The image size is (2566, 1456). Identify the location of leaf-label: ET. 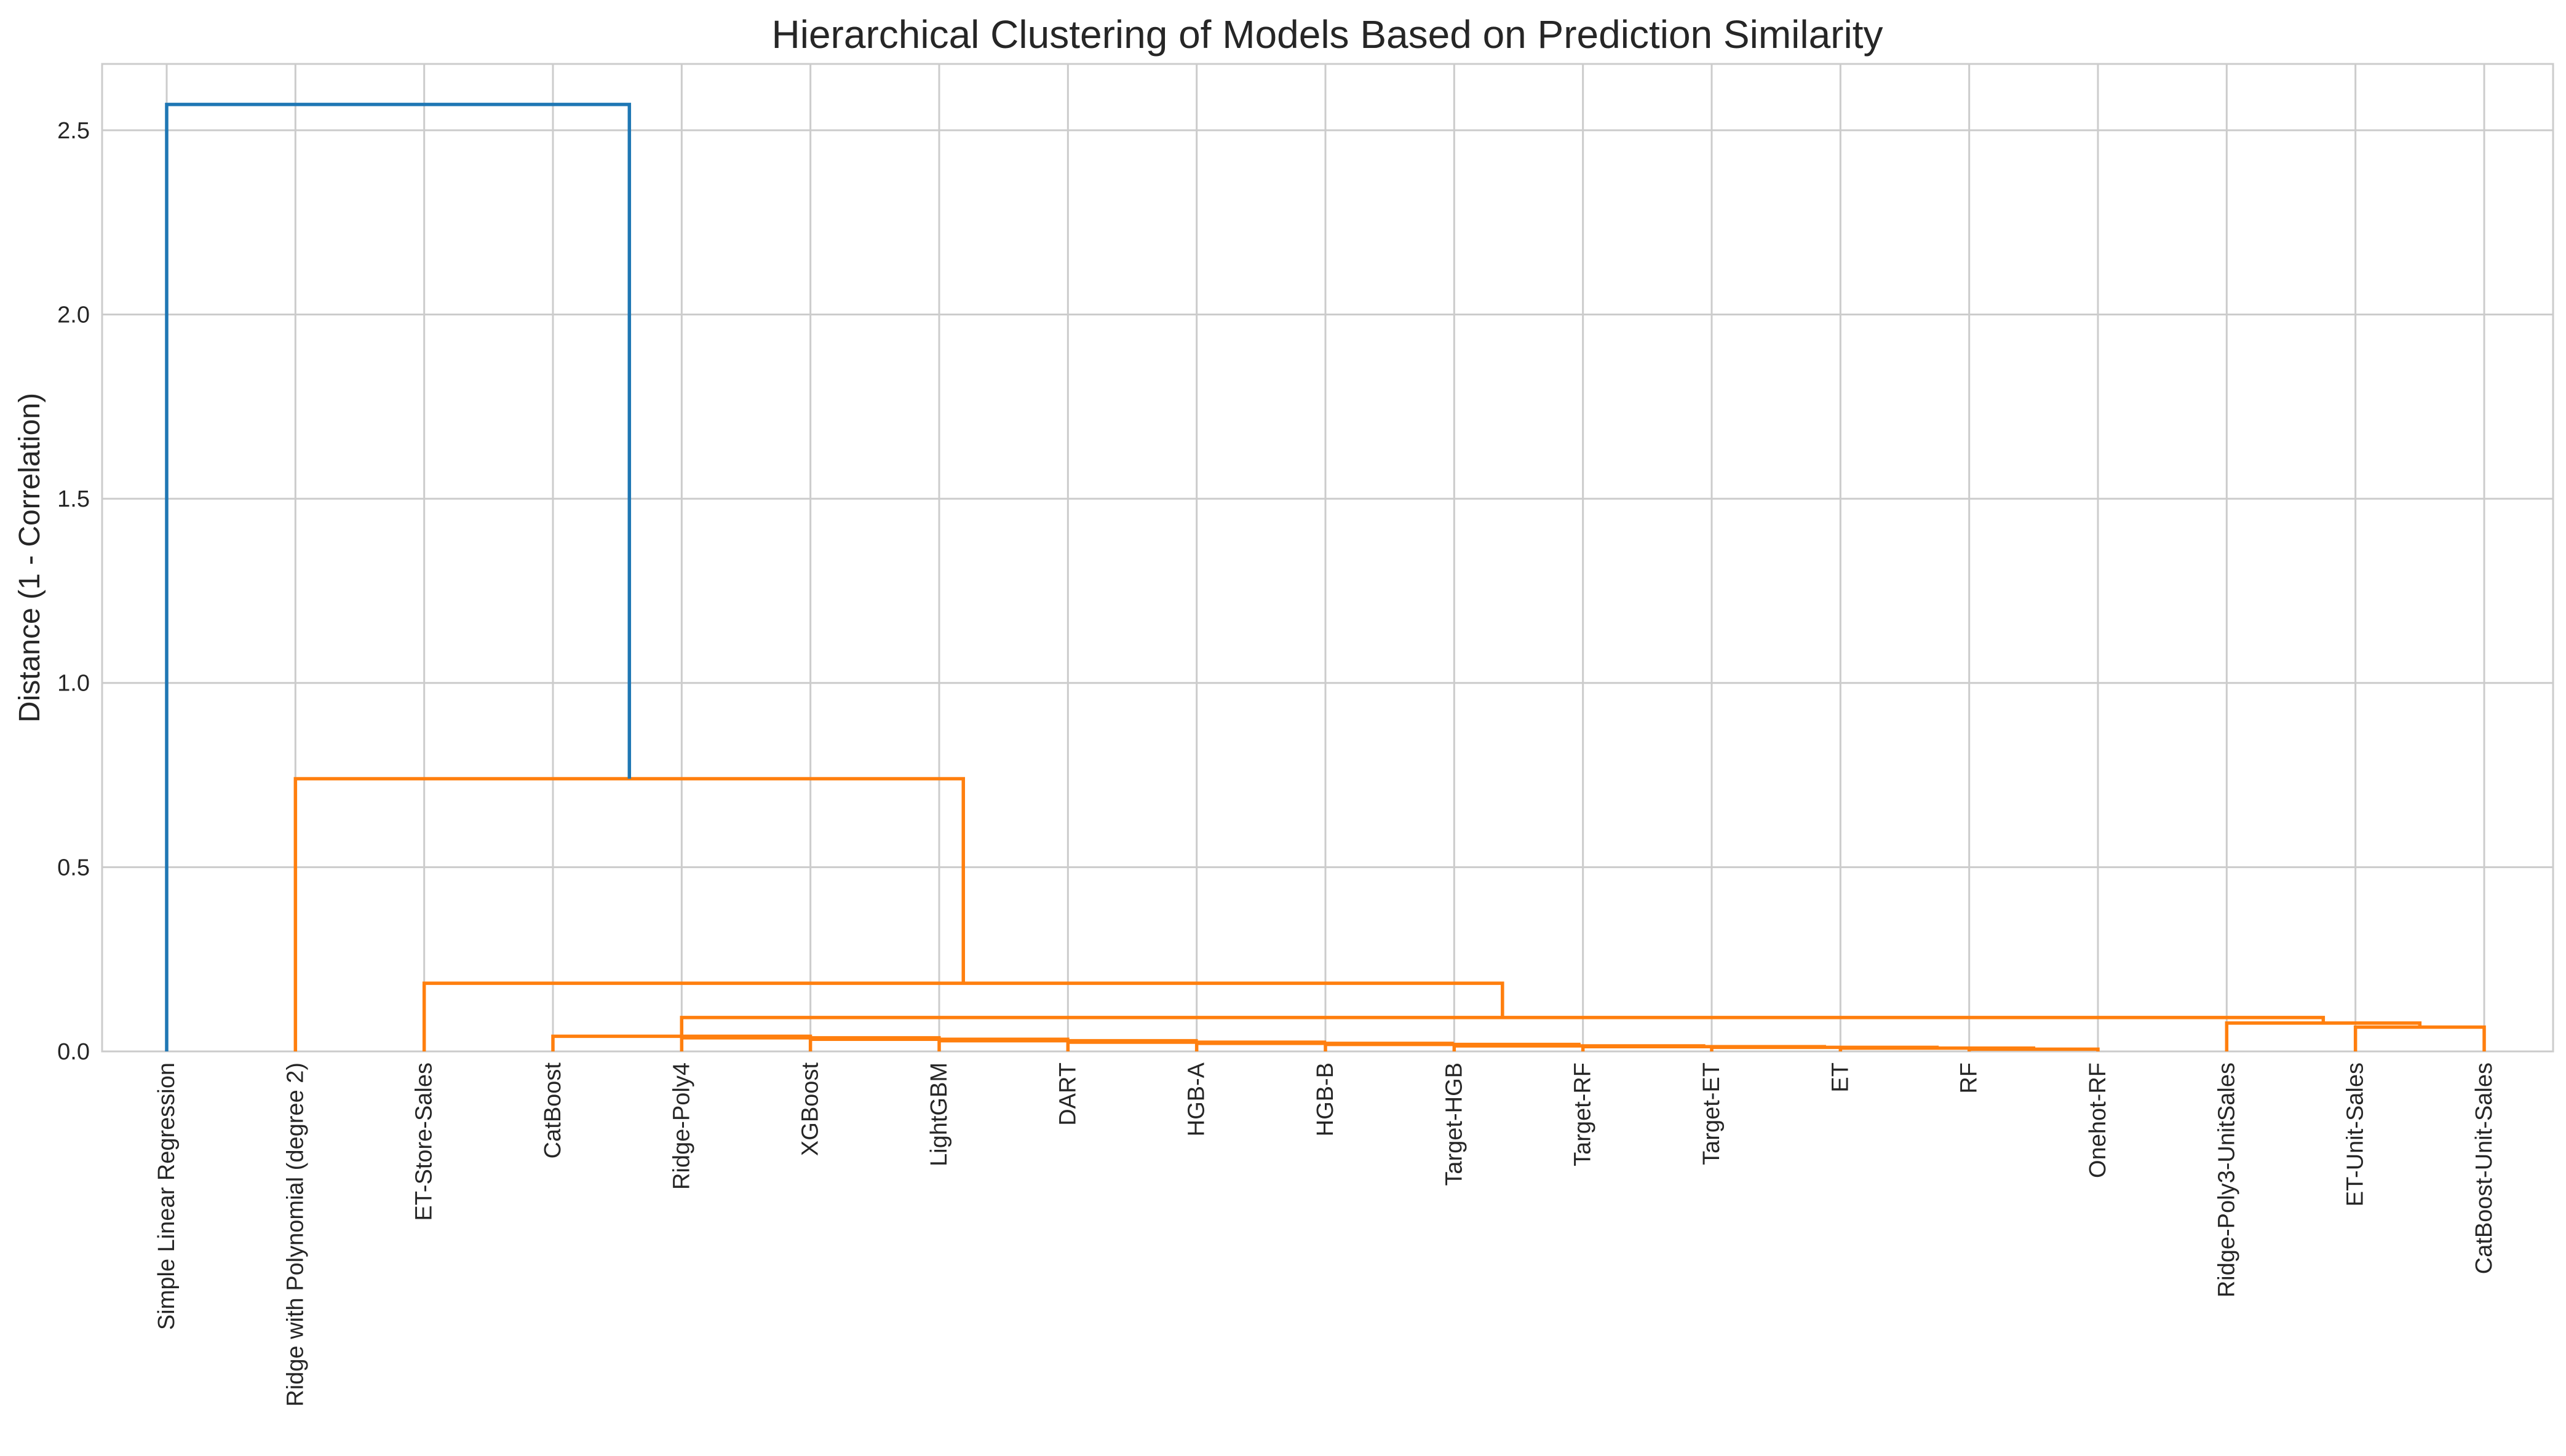
(1840, 1078).